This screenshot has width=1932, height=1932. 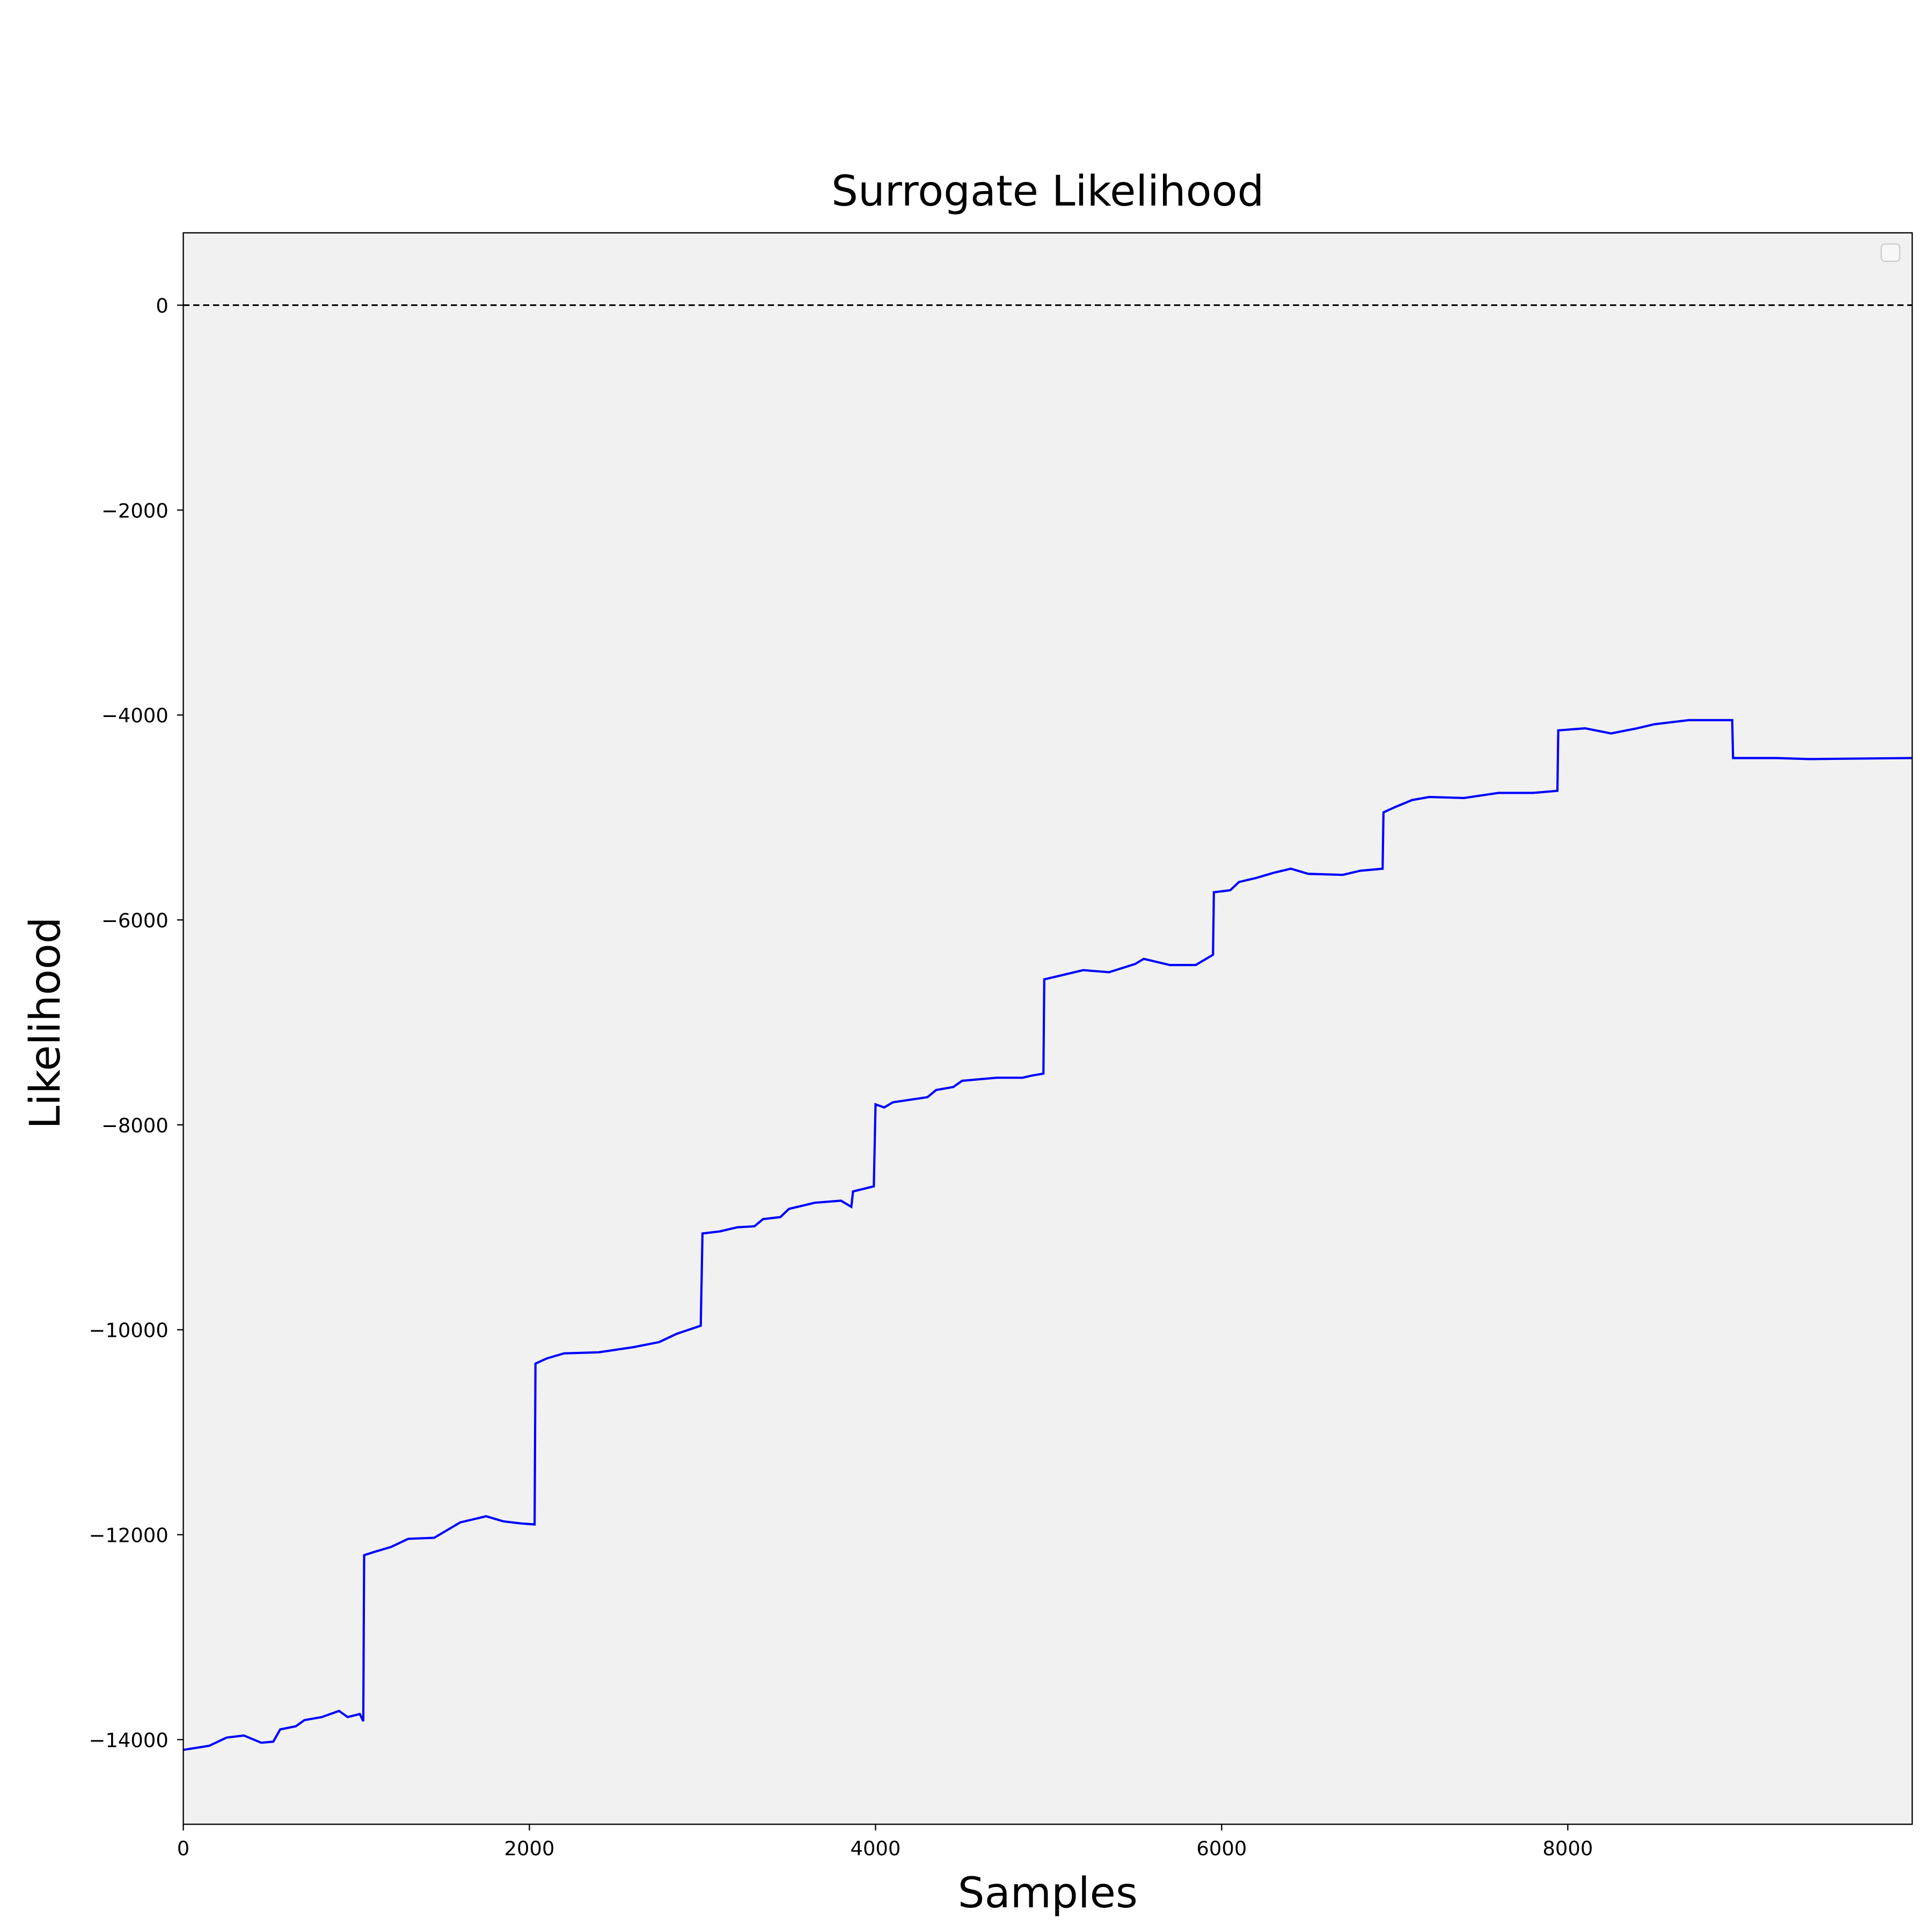 What do you see at coordinates (135, 510) in the screenshot?
I see `y-tick-label: −2000` at bounding box center [135, 510].